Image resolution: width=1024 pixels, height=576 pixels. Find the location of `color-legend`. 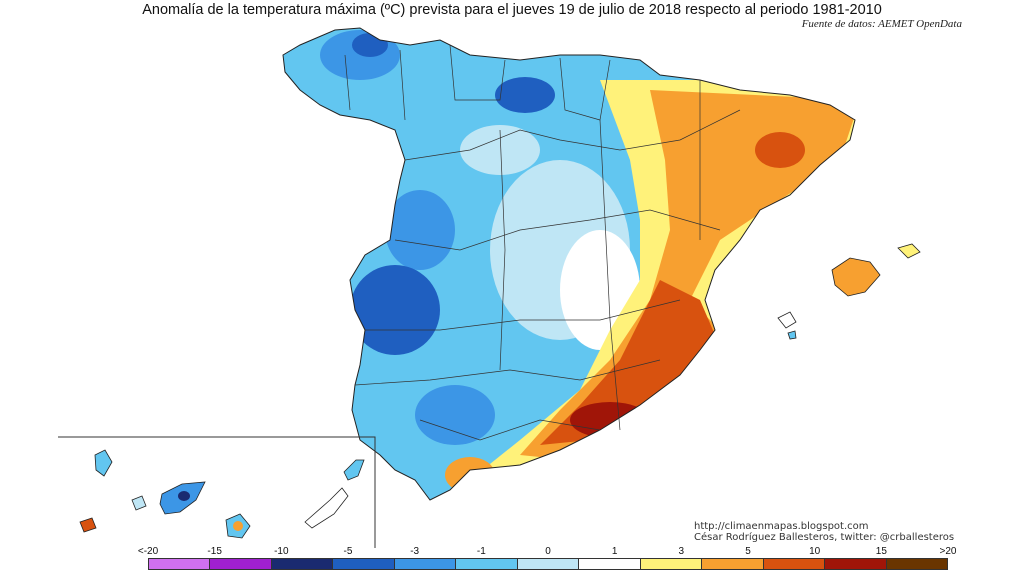

color-legend is located at coordinates (548, 564).